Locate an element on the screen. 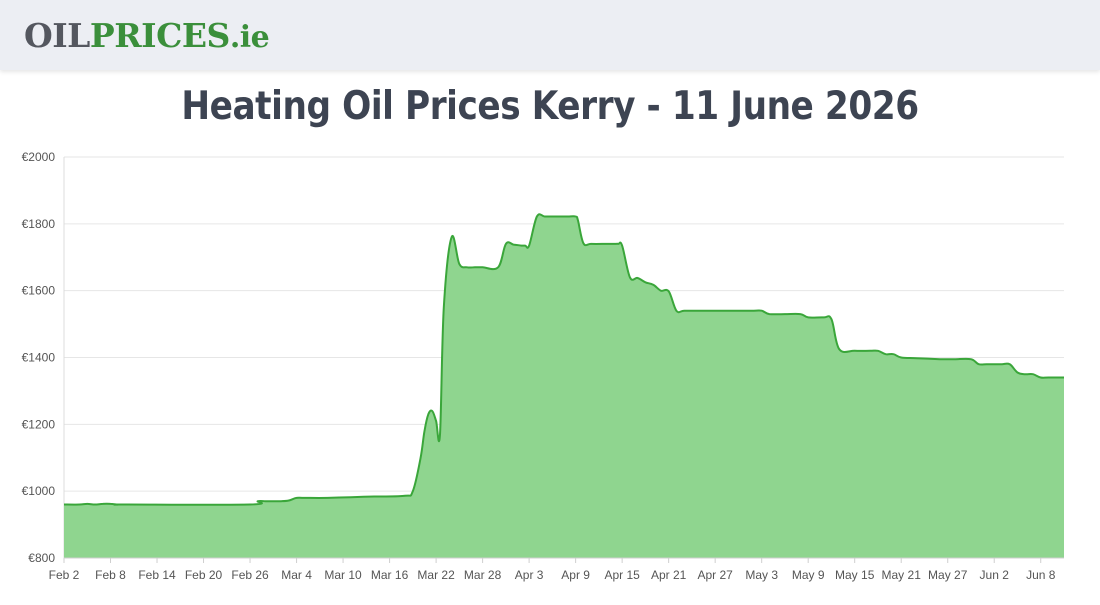 This screenshot has height=605, width=1100. x-tick-label: May 15 is located at coordinates (855, 575).